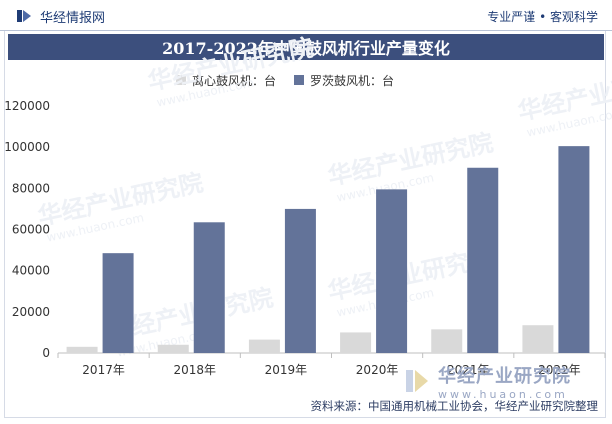 The height and width of the screenshot is (424, 612). Describe the element at coordinates (285, 80) in the screenshot. I see `chart-legend: 离心鼓风机：台 罗茨鼓风机：台` at that location.